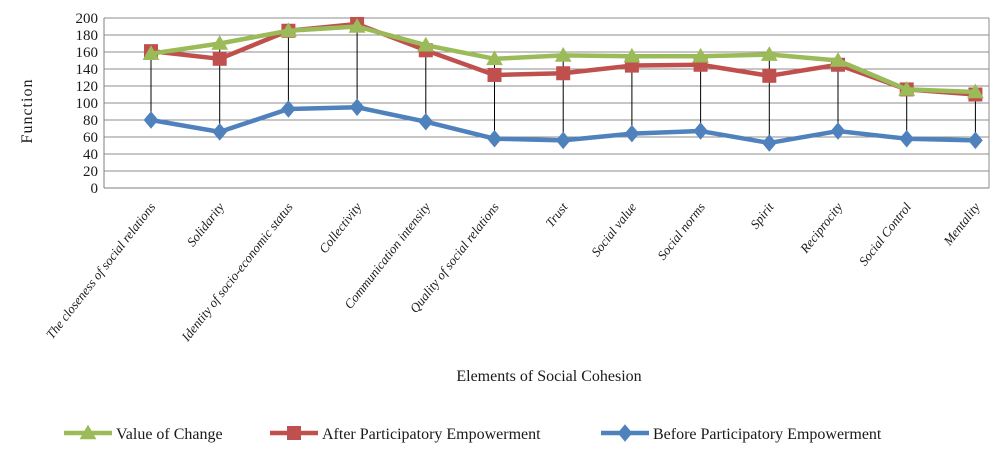 The width and height of the screenshot is (995, 449). I want to click on legend-item: Before Participatory Empowerment, so click(741, 433).